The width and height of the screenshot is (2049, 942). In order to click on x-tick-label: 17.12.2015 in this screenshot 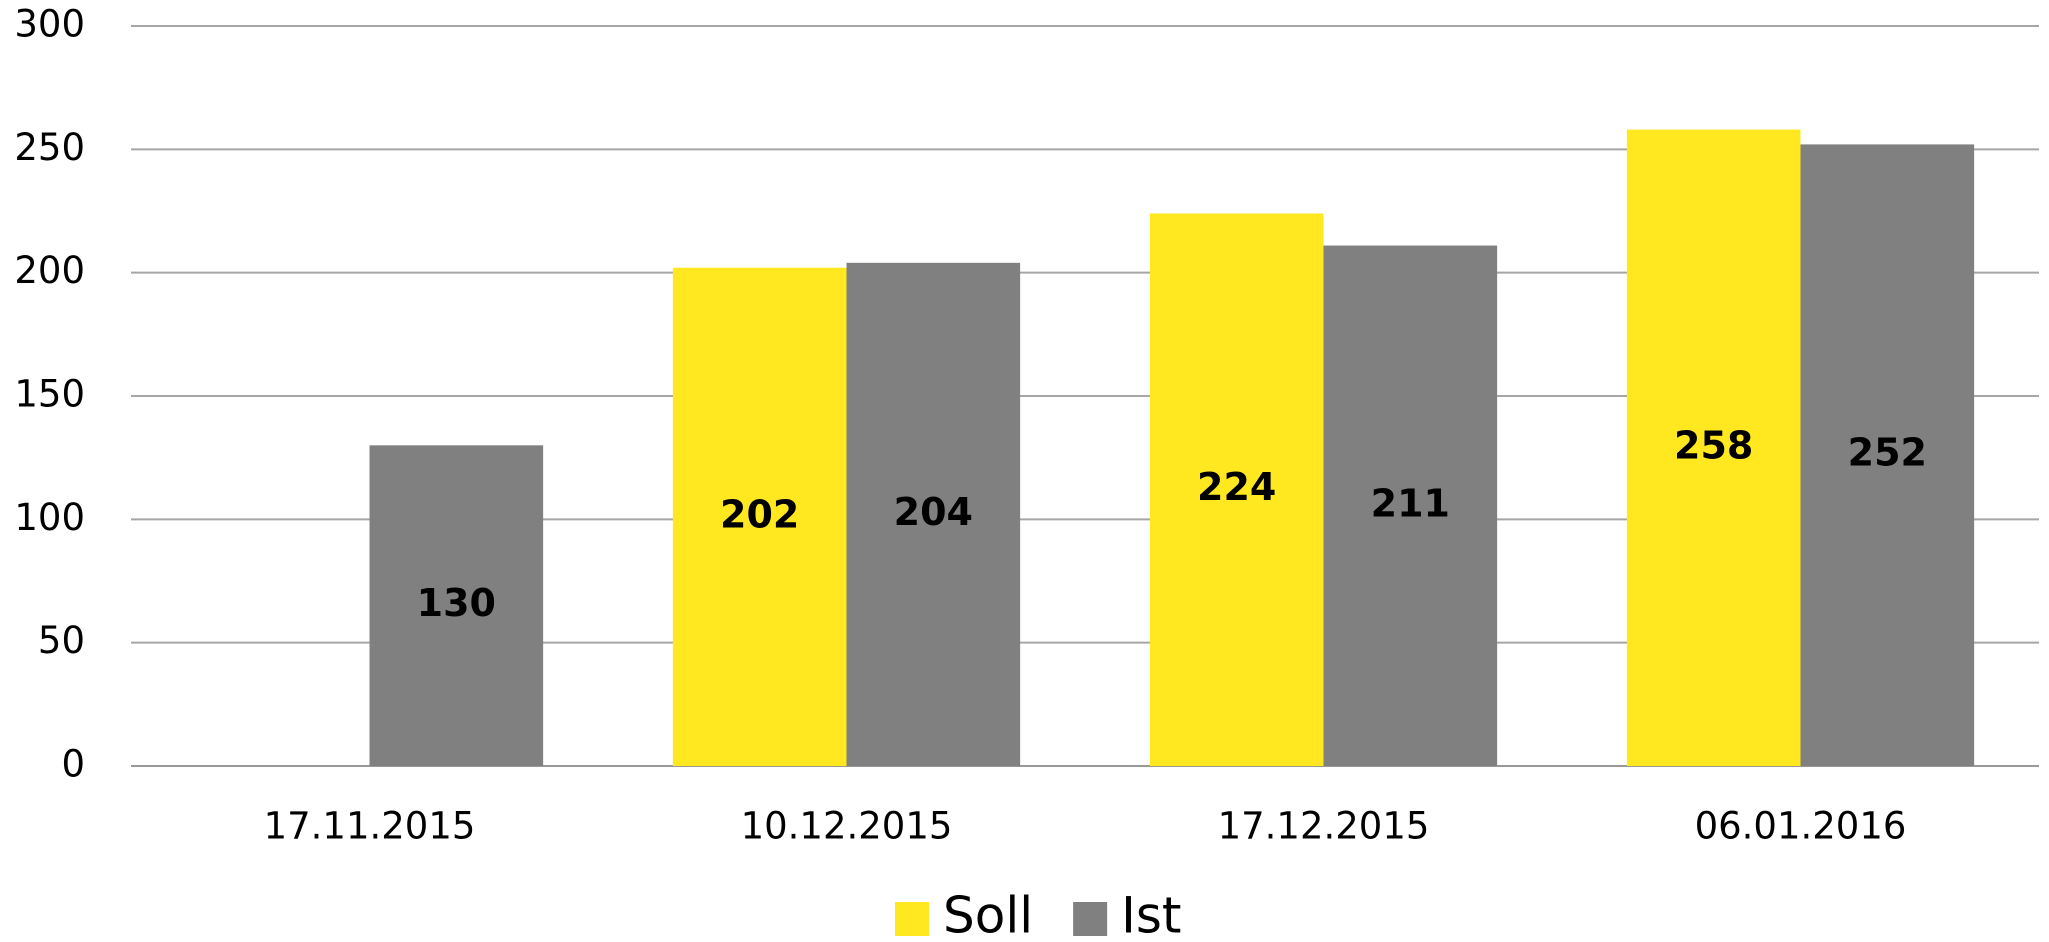, I will do `click(1324, 826)`.